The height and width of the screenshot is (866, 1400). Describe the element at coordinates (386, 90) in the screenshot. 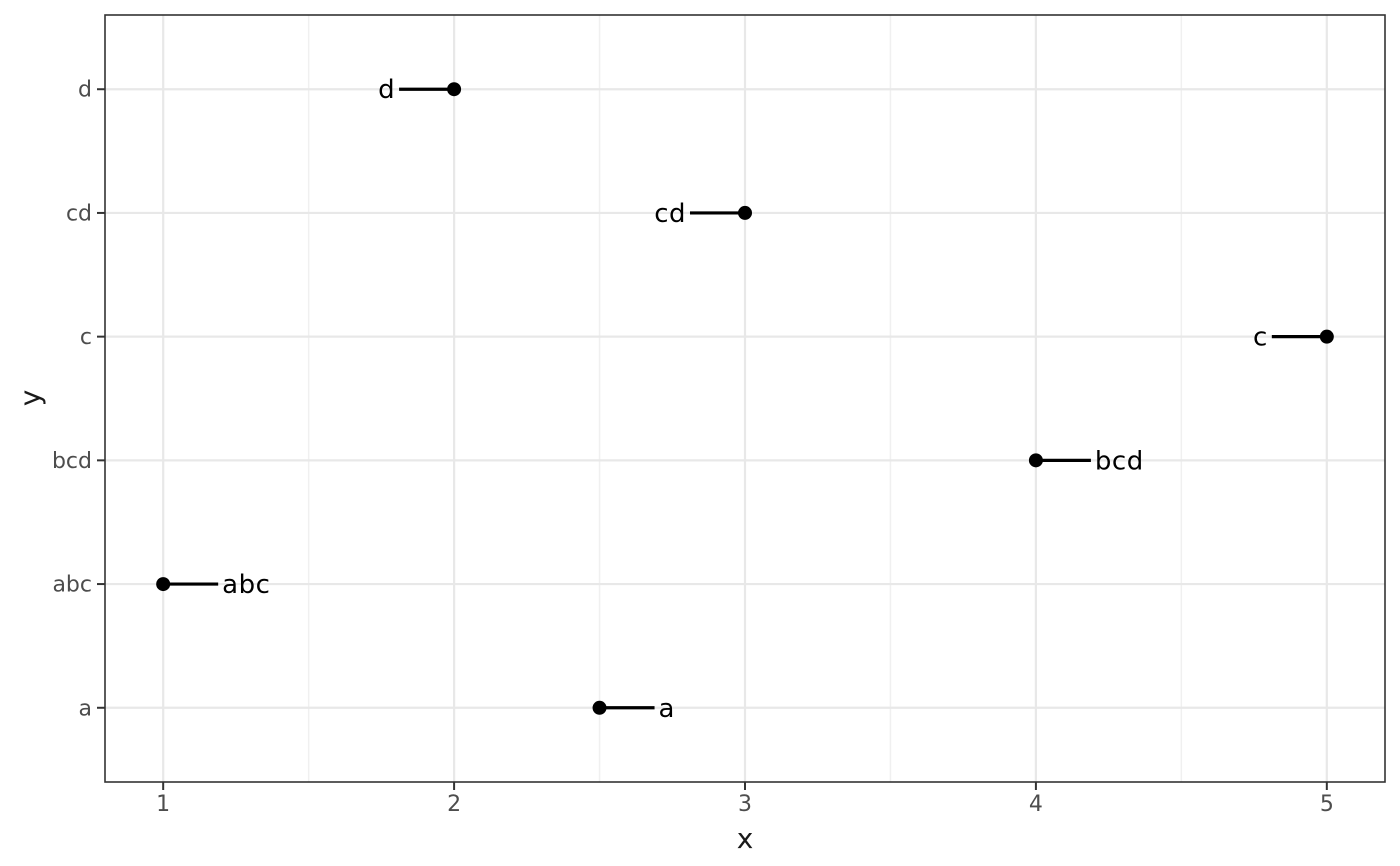

I see `data-point-label: d` at that location.